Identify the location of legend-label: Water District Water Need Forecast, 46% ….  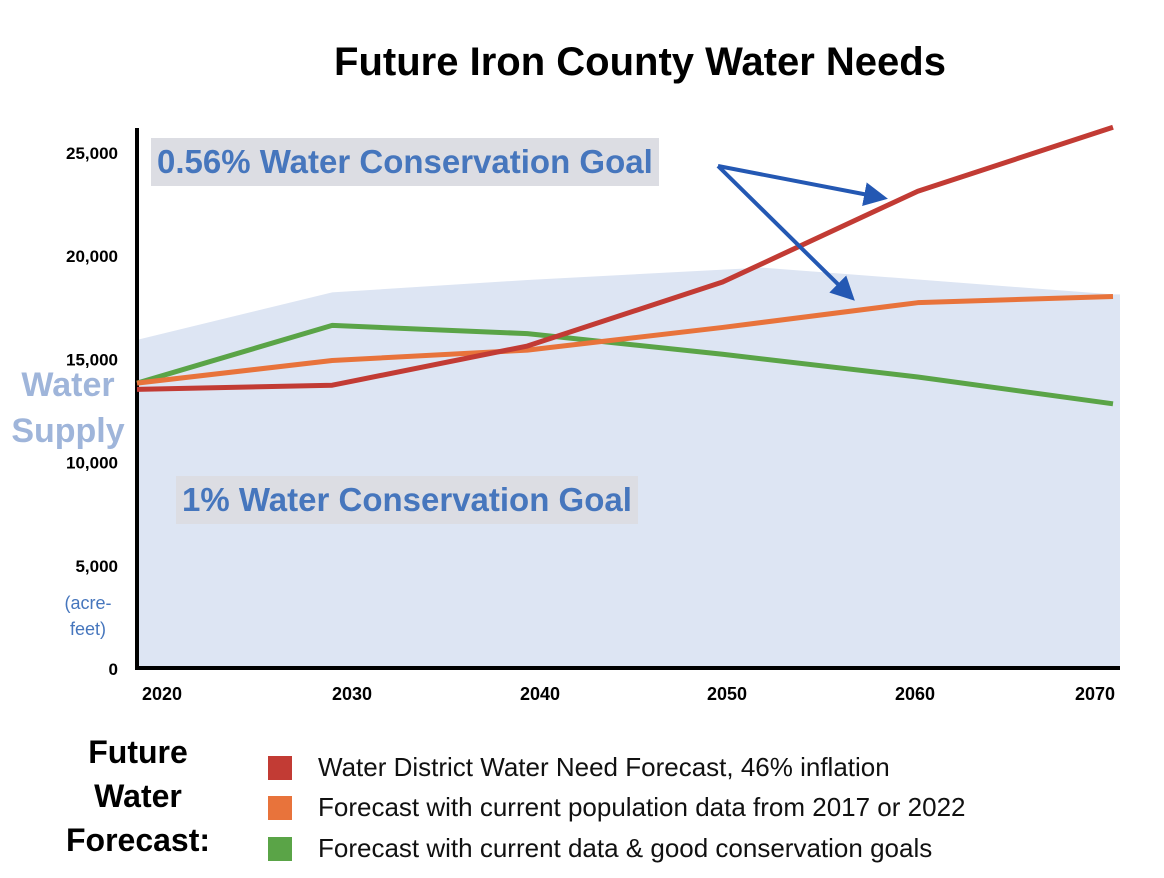
(604, 767).